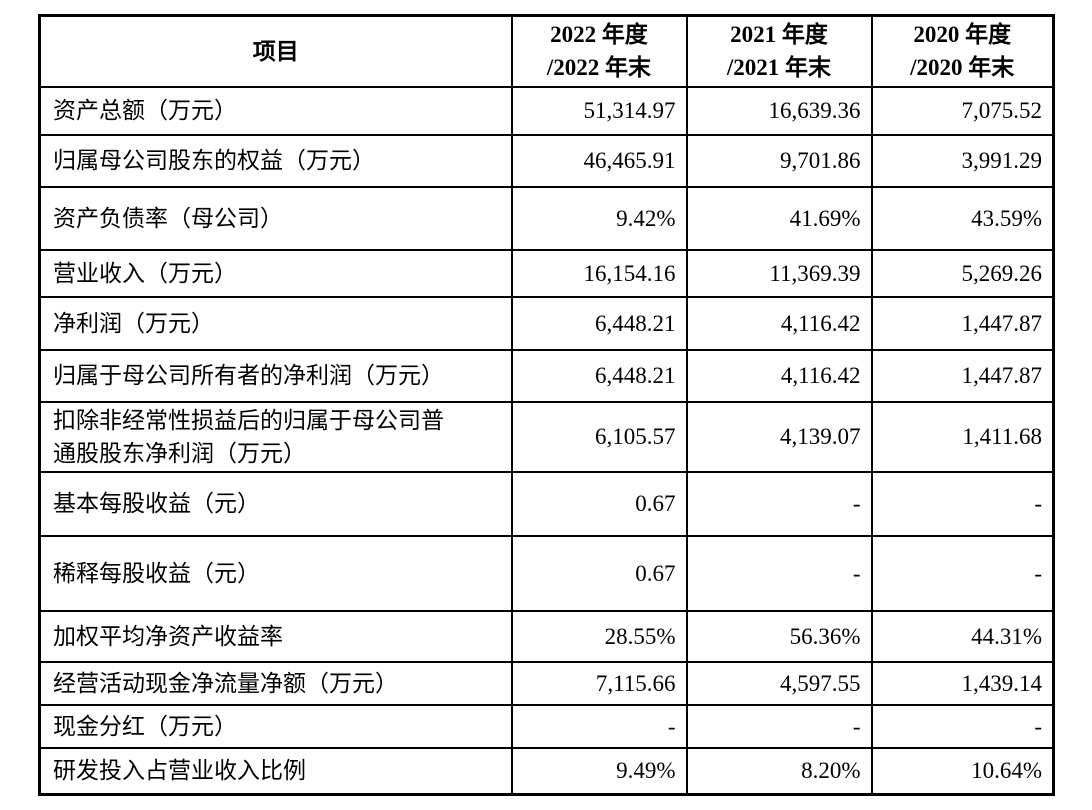 The width and height of the screenshot is (1092, 810). What do you see at coordinates (275, 503) in the screenshot?
I see `row-label: 基本每股收益（元）` at bounding box center [275, 503].